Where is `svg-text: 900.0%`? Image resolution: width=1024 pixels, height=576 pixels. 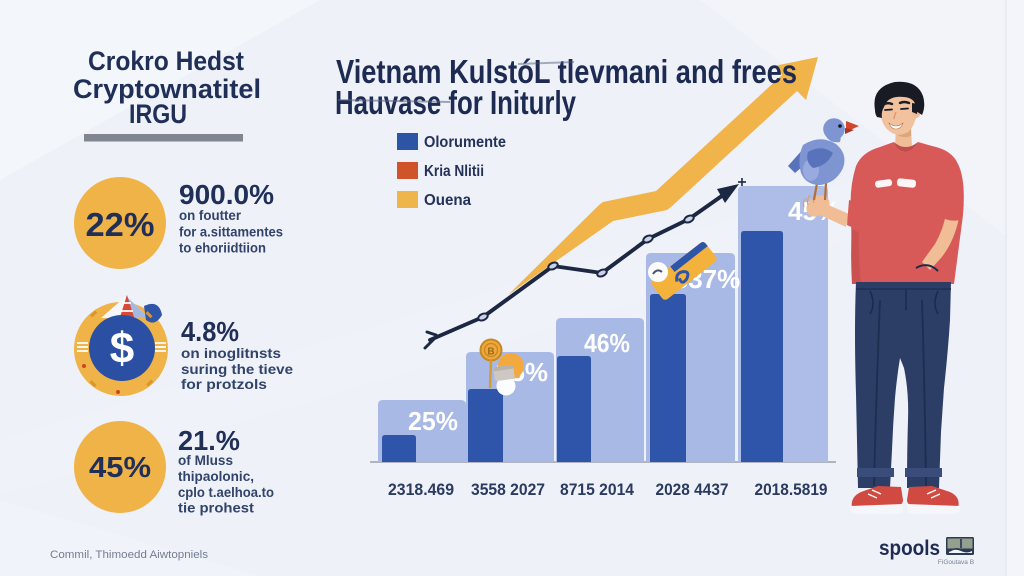 svg-text: 900.0% is located at coordinates (226, 194).